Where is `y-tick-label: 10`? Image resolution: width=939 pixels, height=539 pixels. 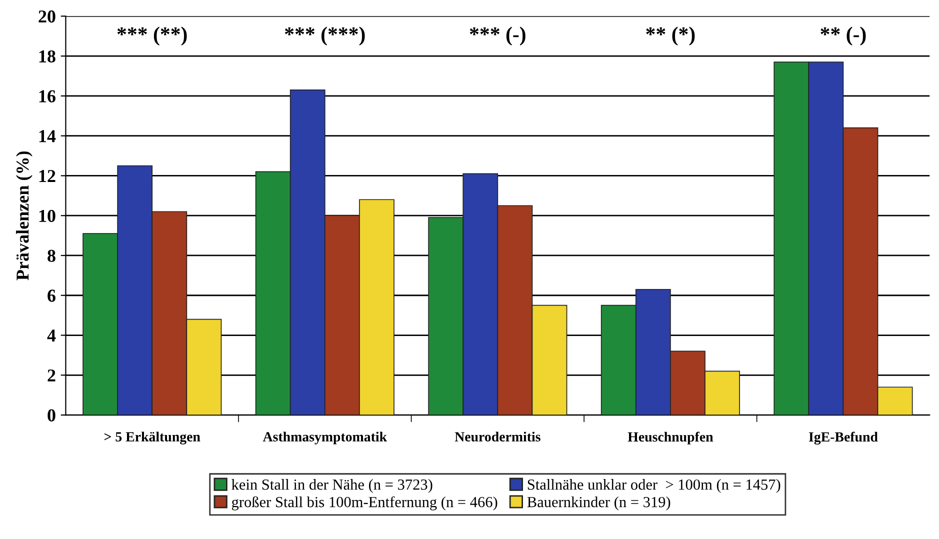 y-tick-label: 10 is located at coordinates (47, 216).